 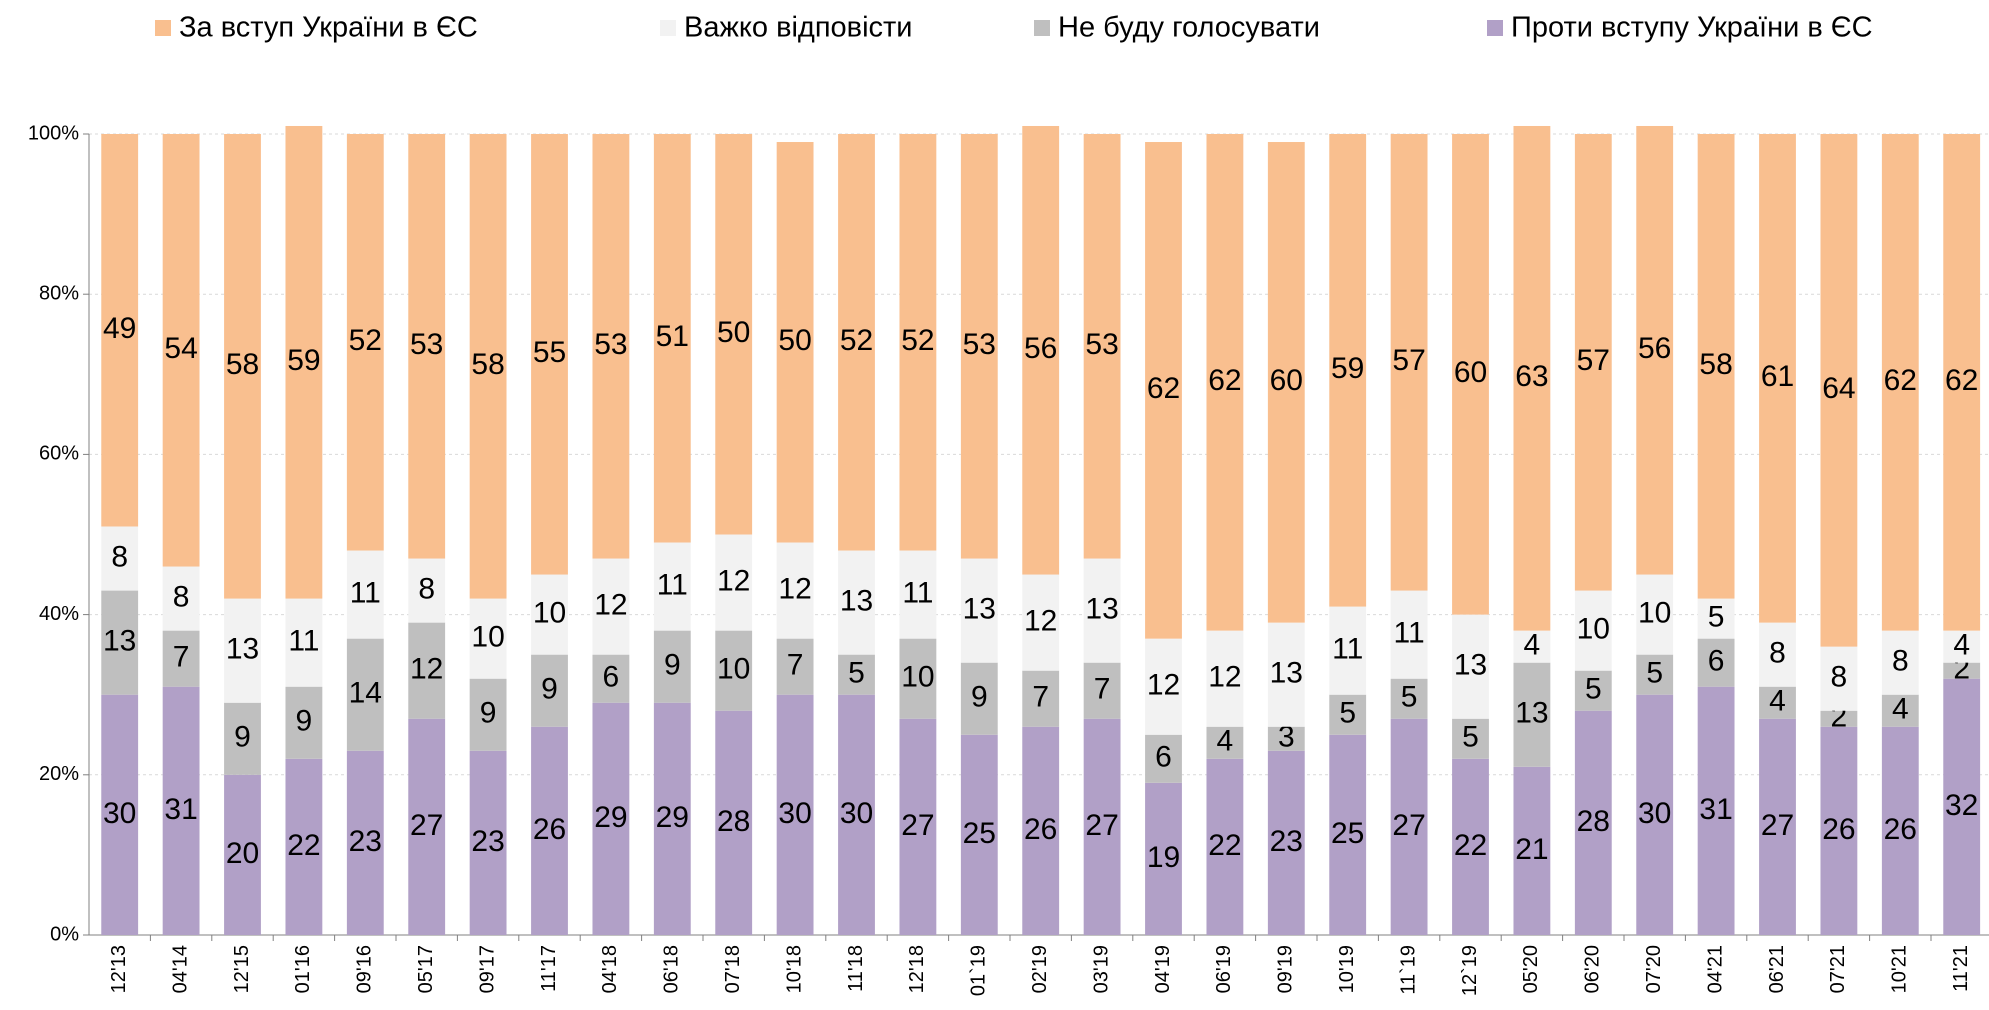 I want to click on data-label: 53, so click(x=426, y=344).